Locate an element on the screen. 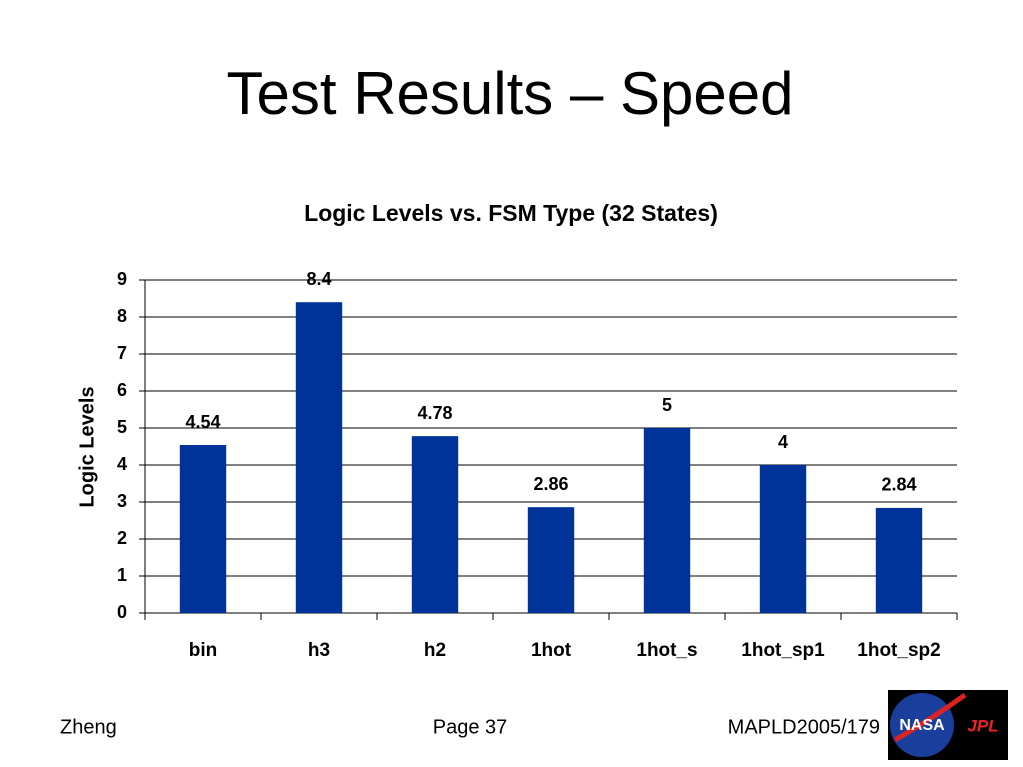  y-axis-label: Logic Levels is located at coordinates (87, 446).